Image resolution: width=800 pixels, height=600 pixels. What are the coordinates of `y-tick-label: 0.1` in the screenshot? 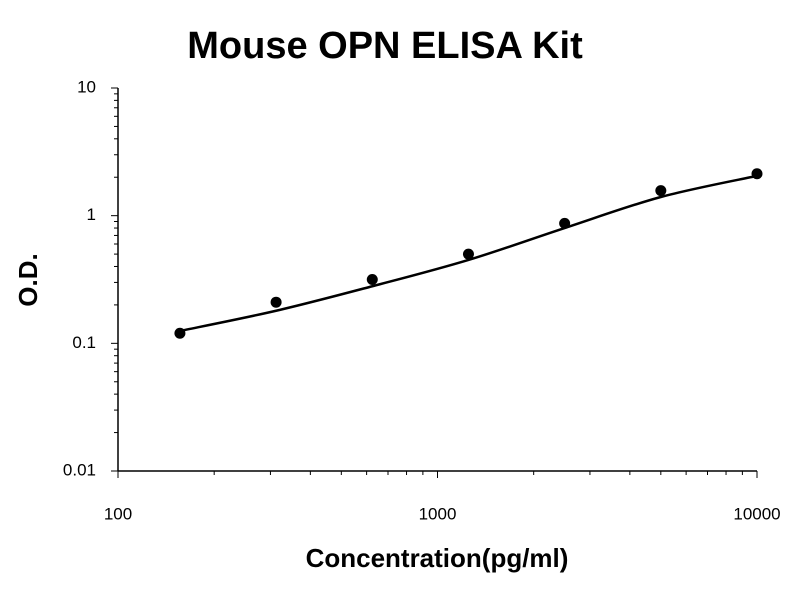 It's located at (84, 342).